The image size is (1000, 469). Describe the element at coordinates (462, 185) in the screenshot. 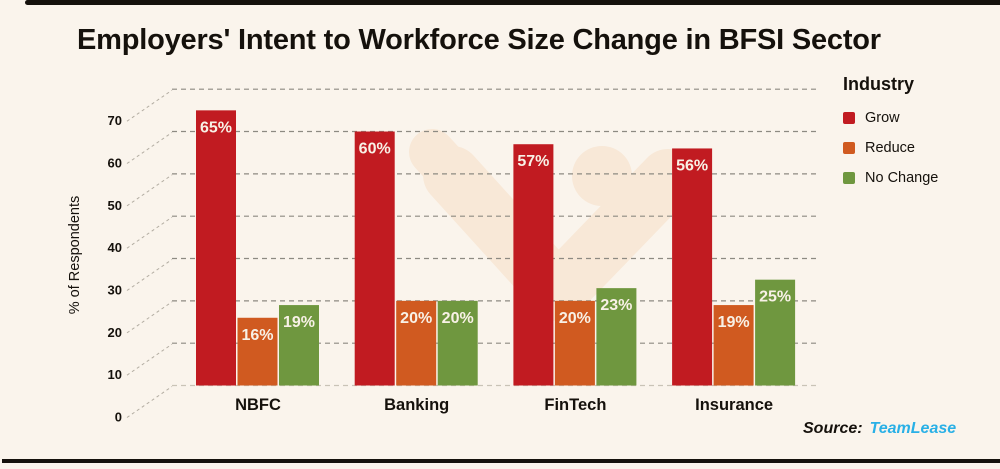

I see `watermark-logo-arm` at that location.